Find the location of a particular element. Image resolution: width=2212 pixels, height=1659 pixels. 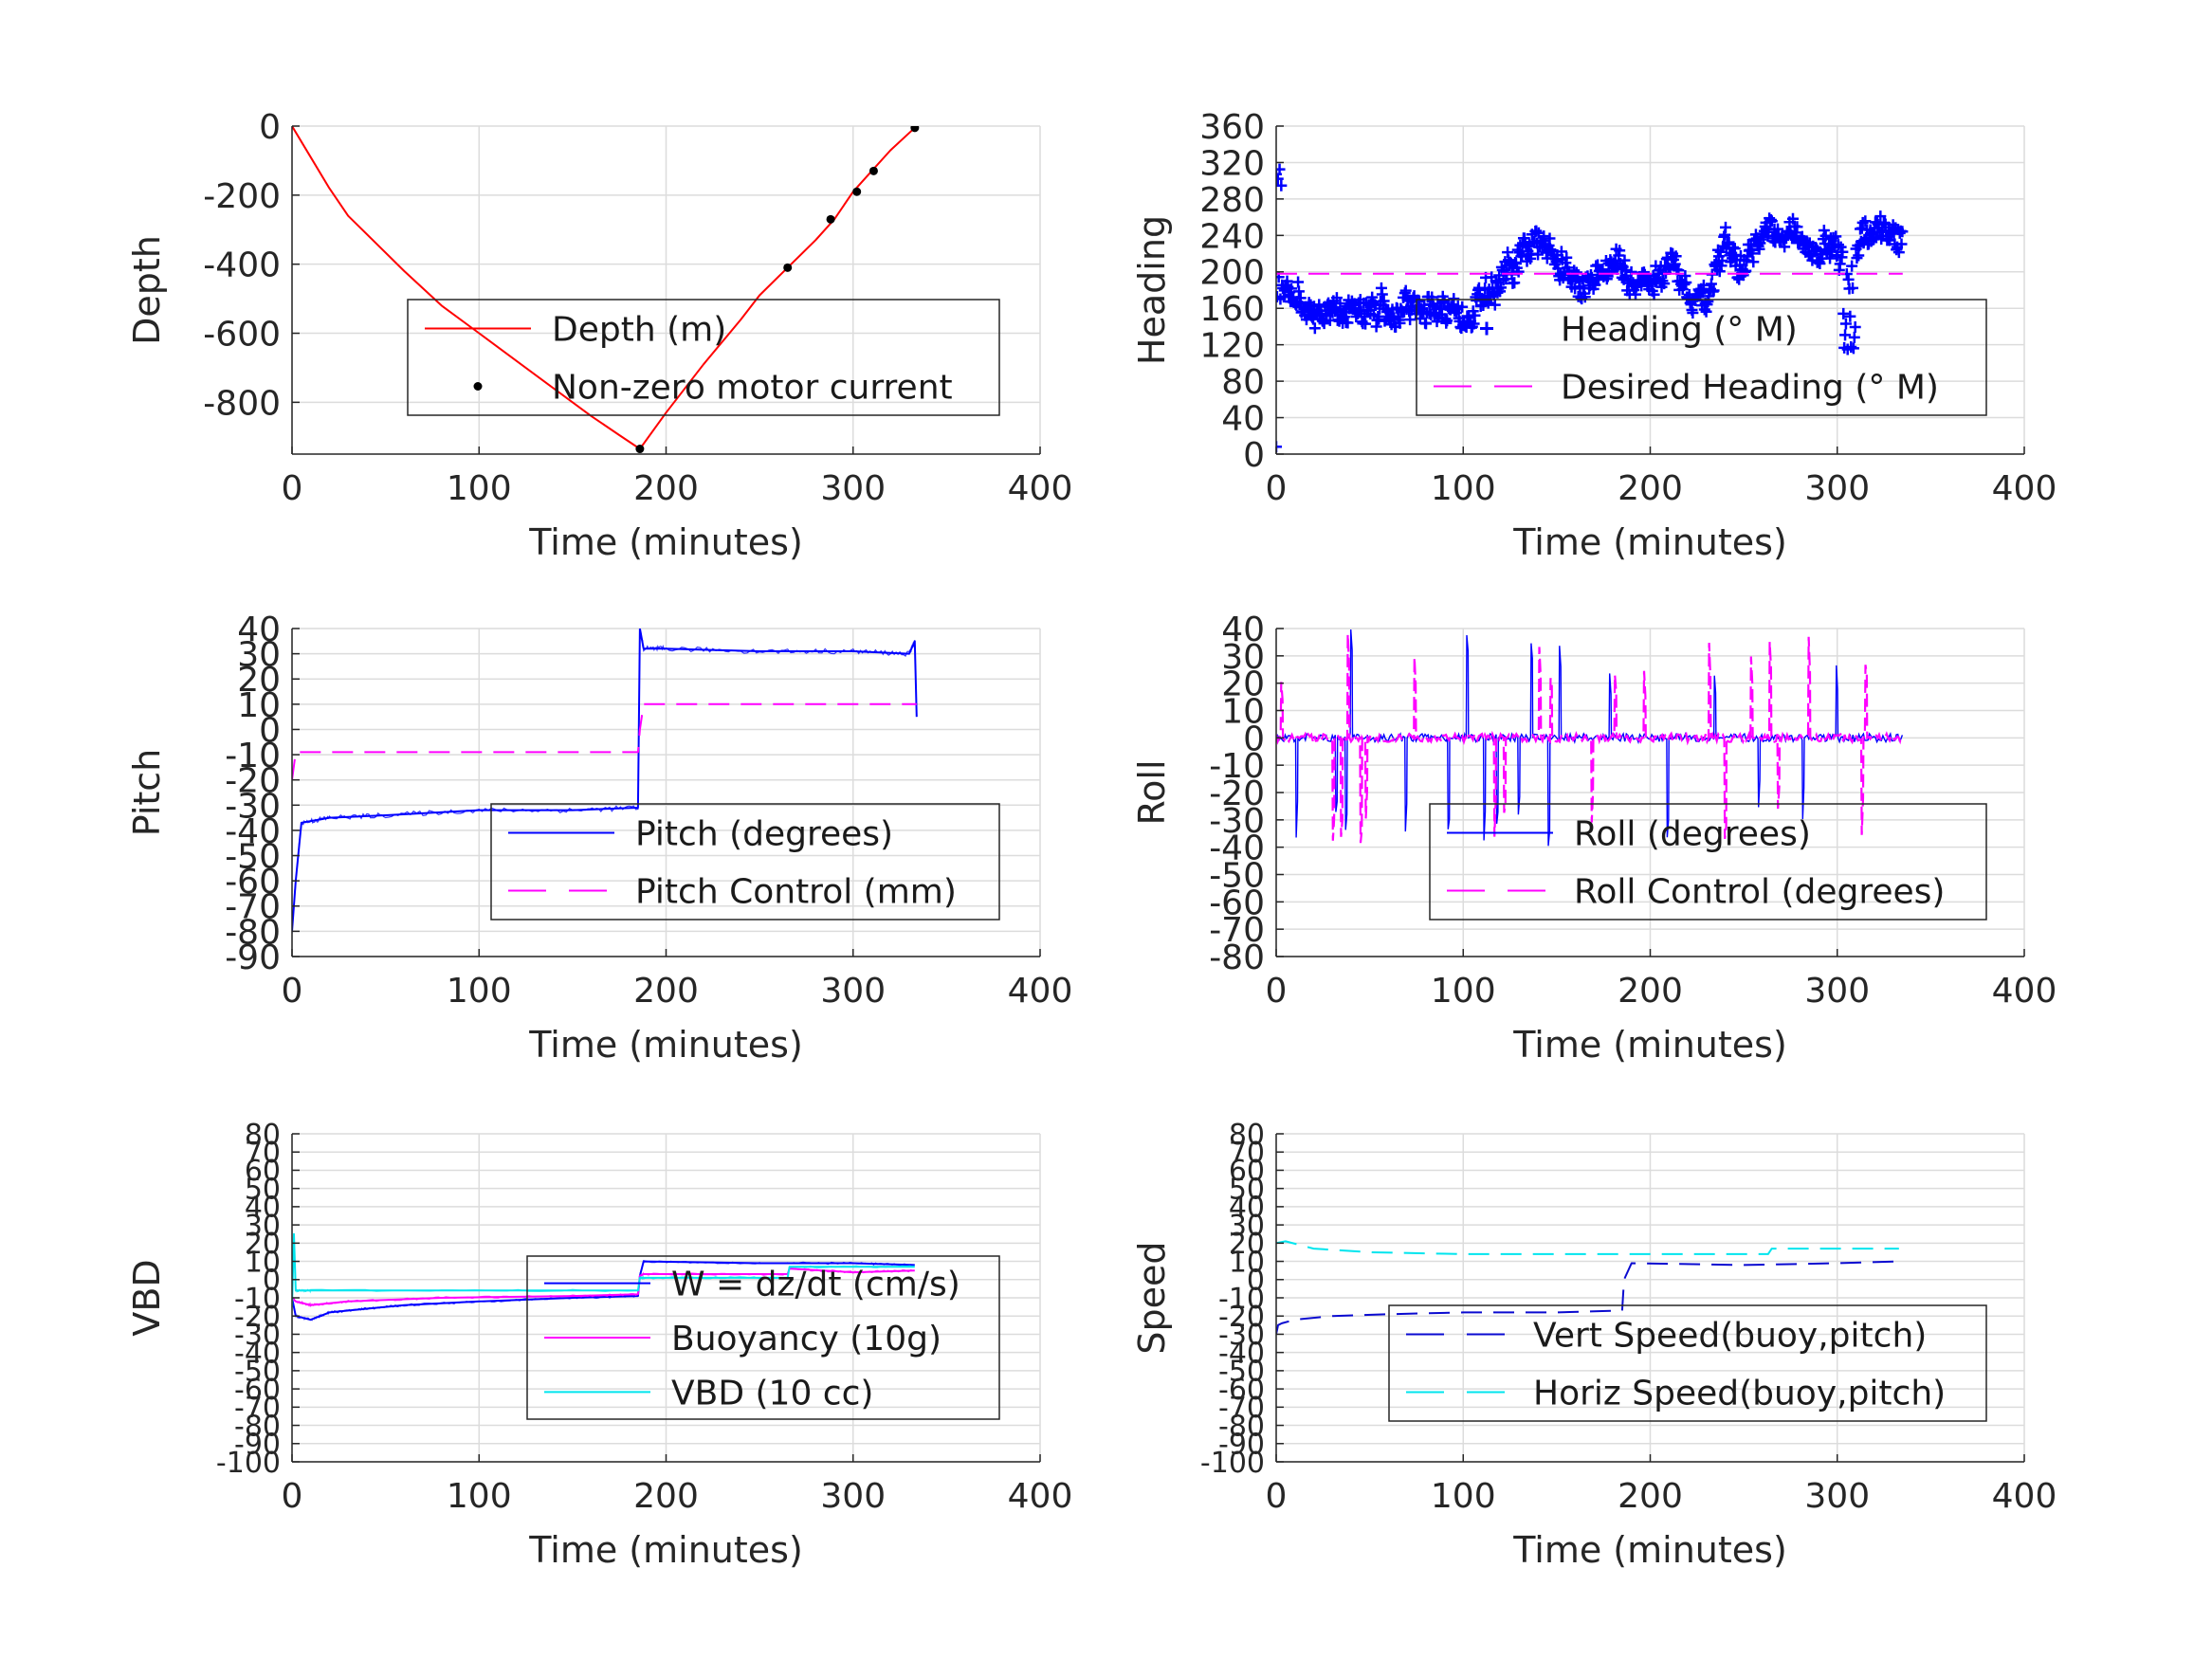

y-tick-label: 10 is located at coordinates (1247, 1262).